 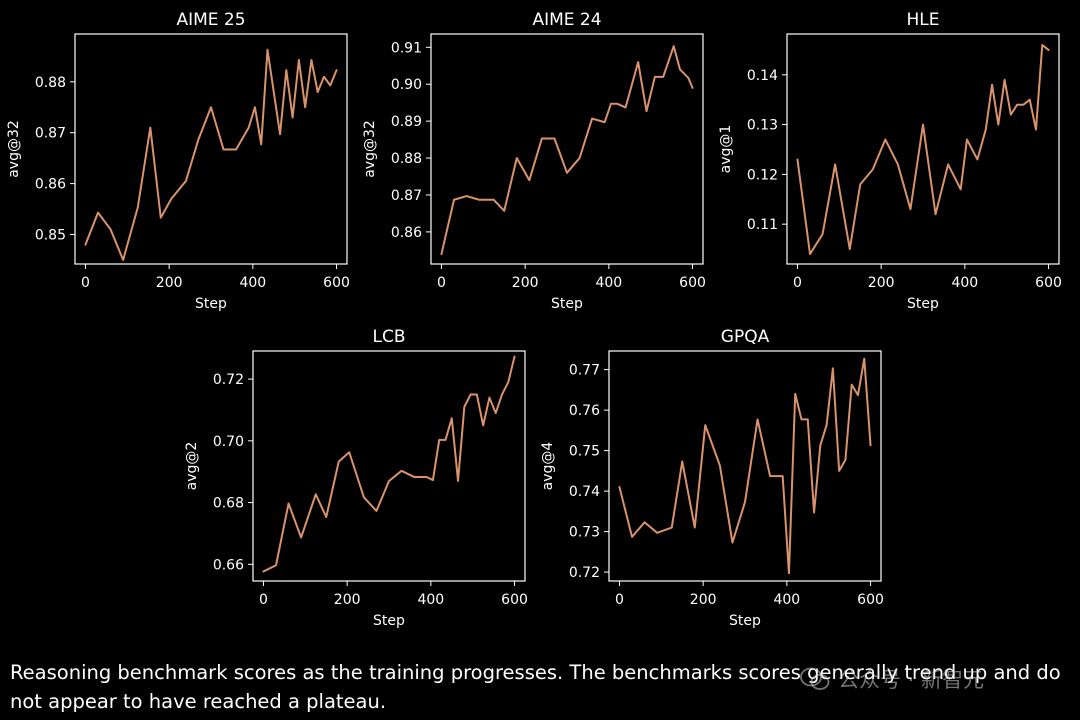 I want to click on lcb-xtick-label: 600, so click(x=514, y=600).